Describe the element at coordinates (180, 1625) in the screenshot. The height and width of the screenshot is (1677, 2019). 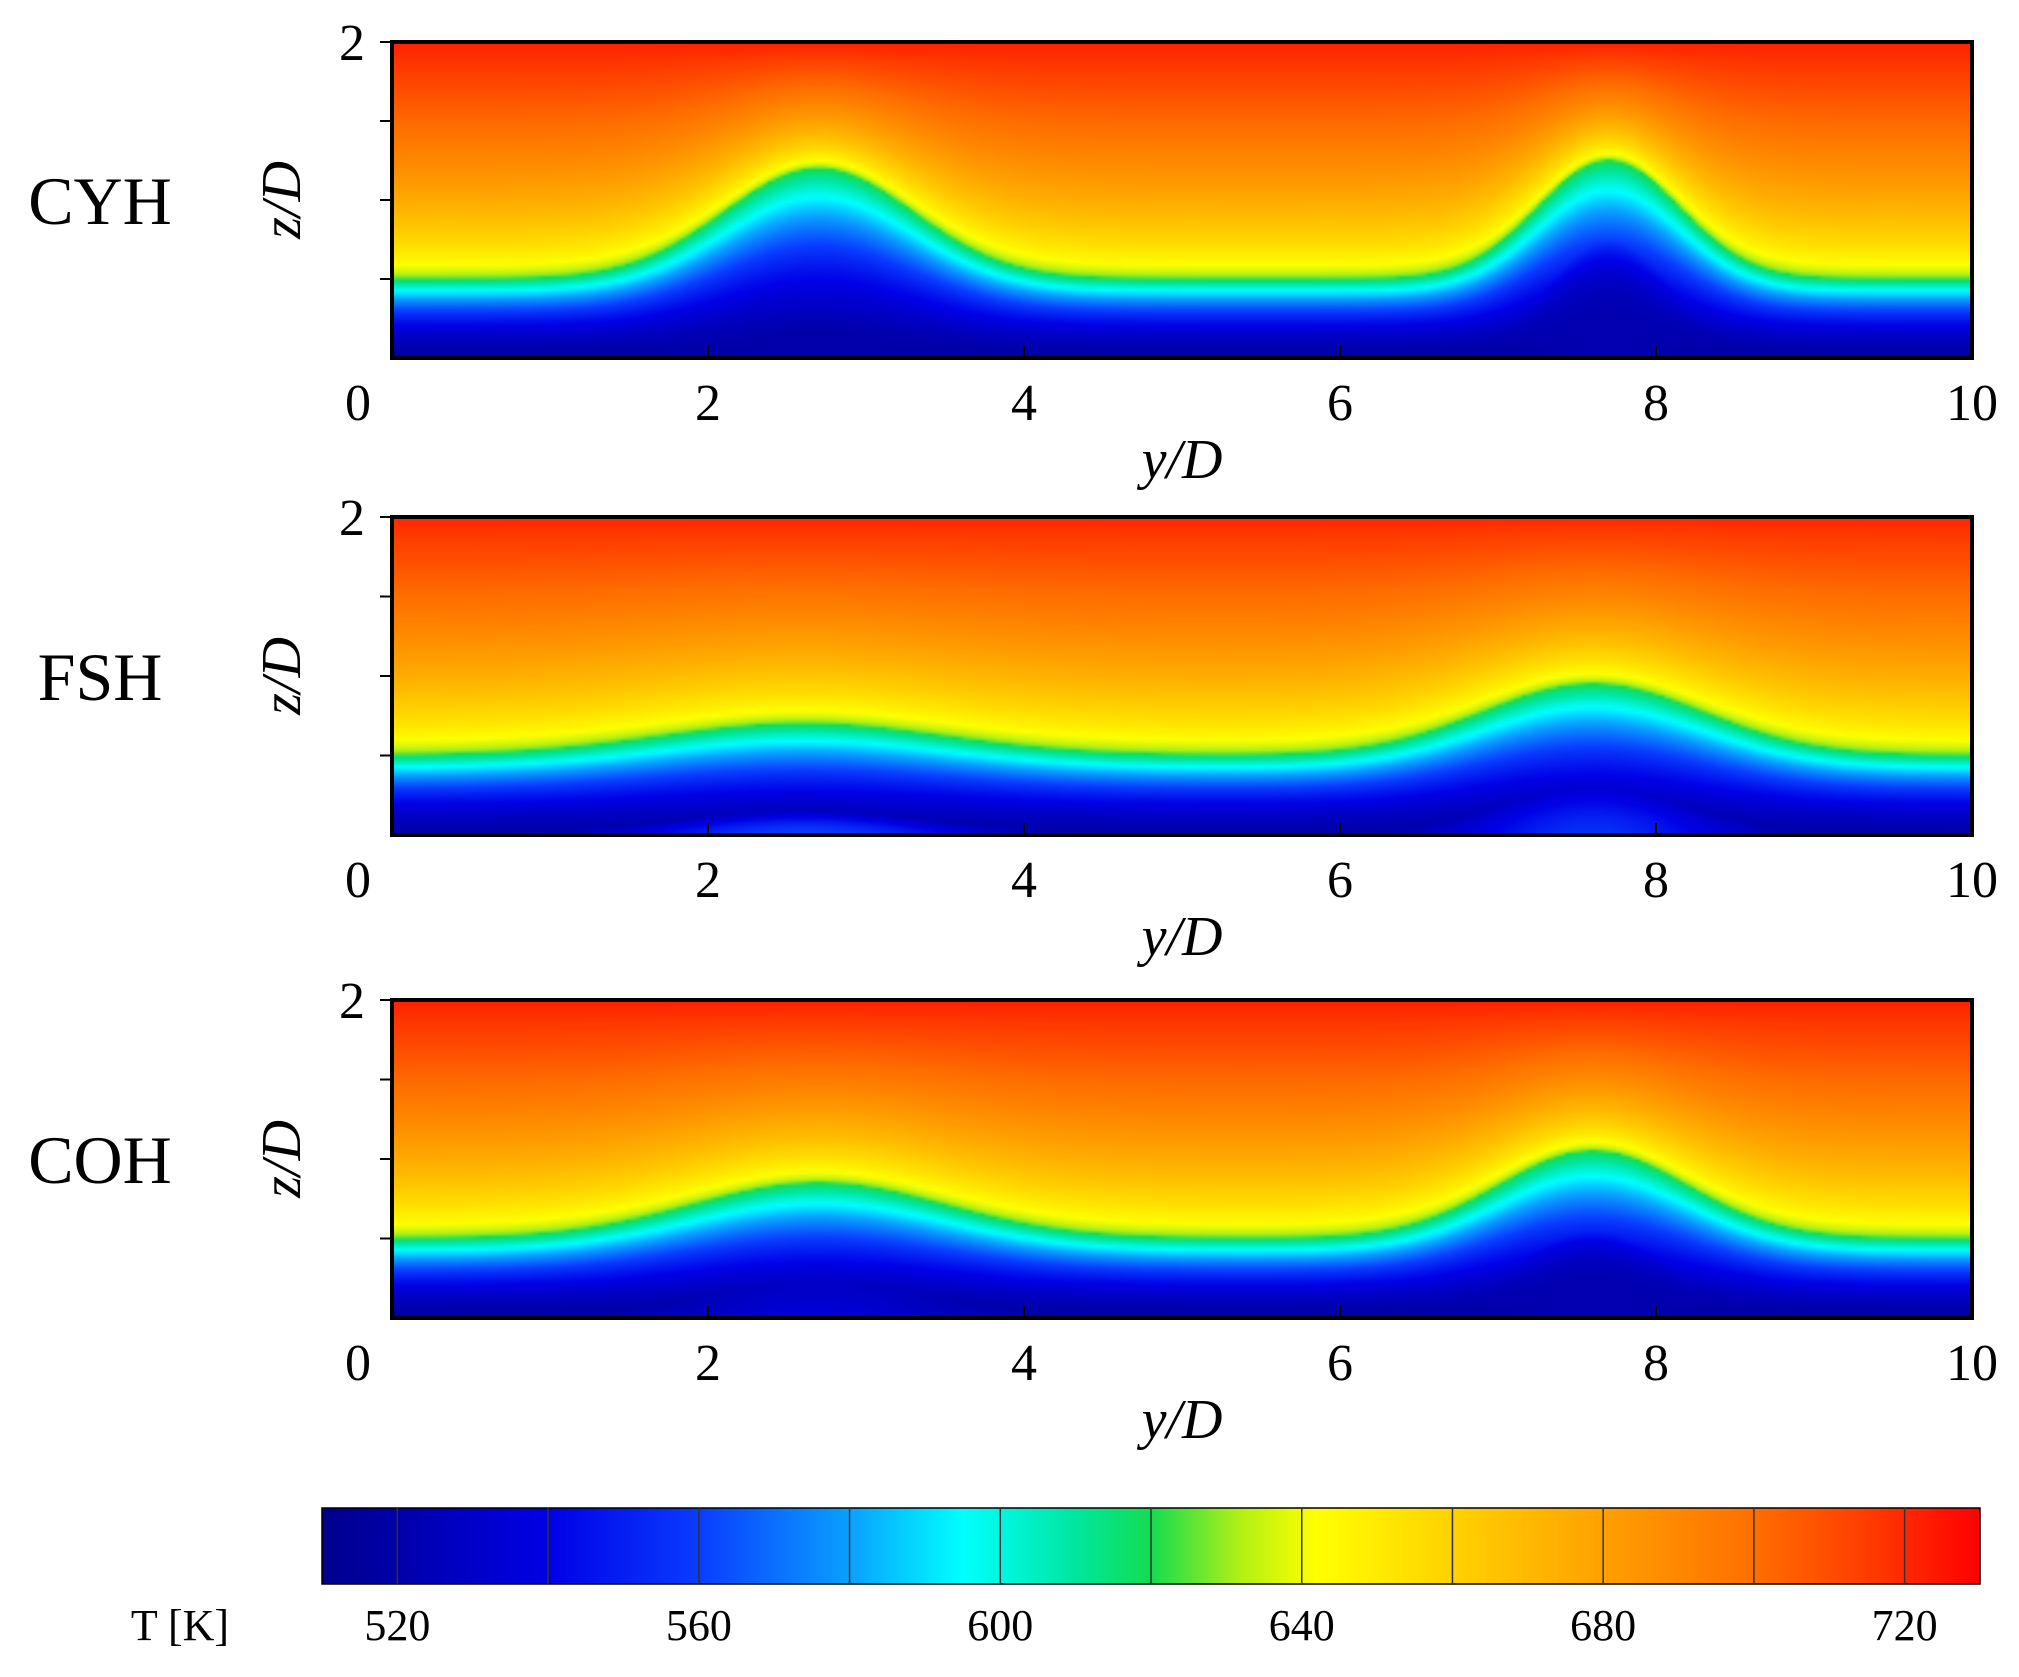
I see `colorbar-label: T [K]` at that location.